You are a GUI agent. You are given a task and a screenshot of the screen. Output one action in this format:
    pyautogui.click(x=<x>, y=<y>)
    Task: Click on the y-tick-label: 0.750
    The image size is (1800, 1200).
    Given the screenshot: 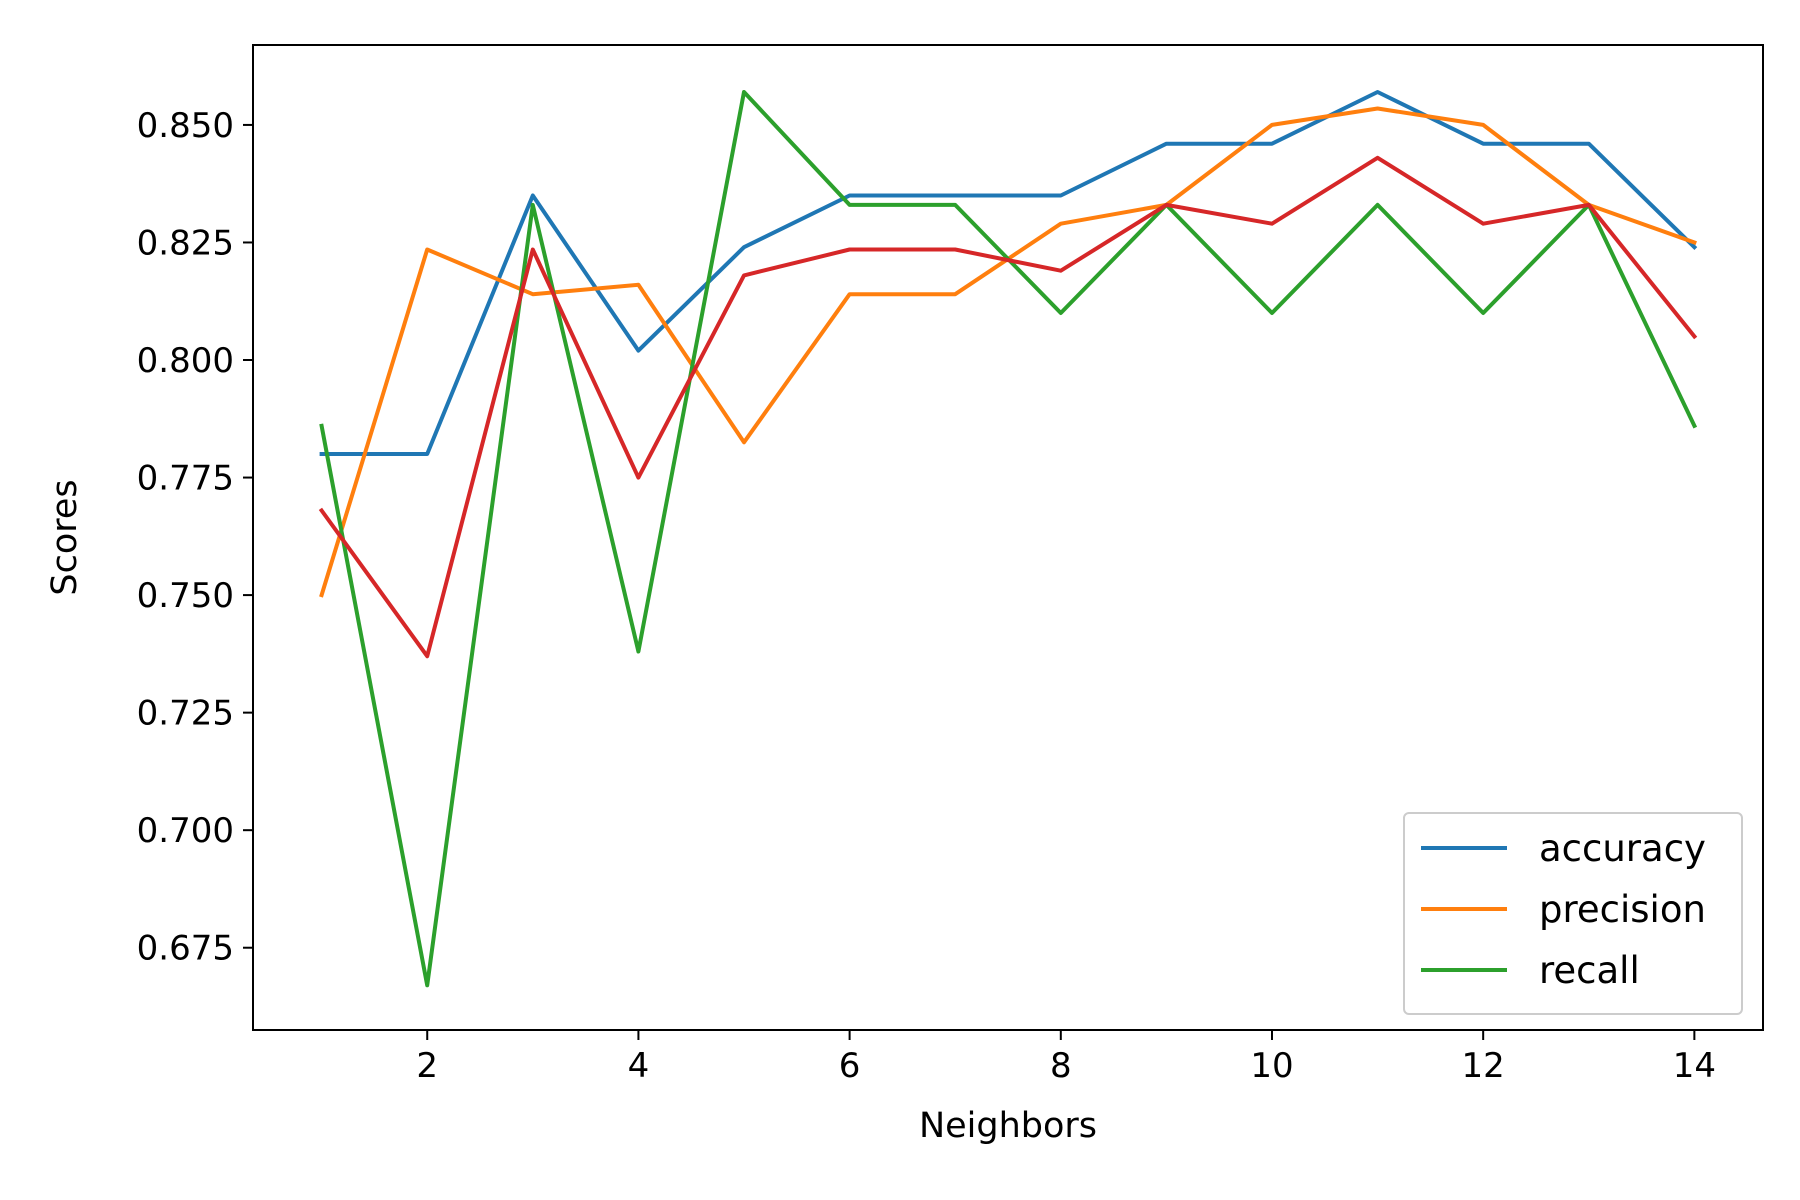 What is the action you would take?
    pyautogui.click(x=185, y=596)
    